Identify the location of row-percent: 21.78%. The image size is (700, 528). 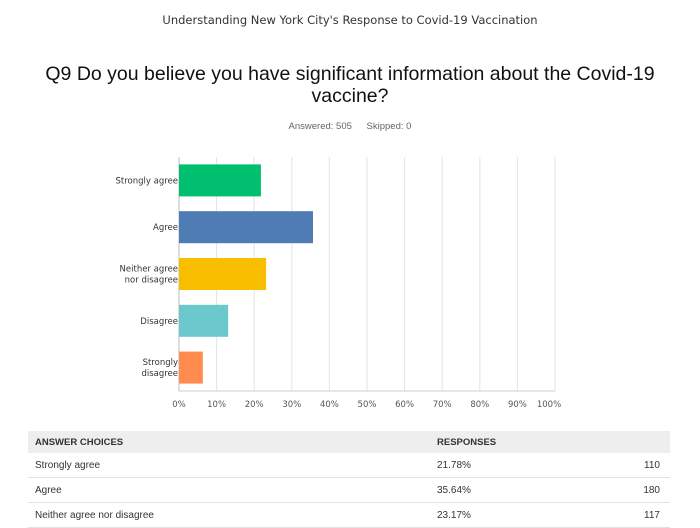
(454, 465).